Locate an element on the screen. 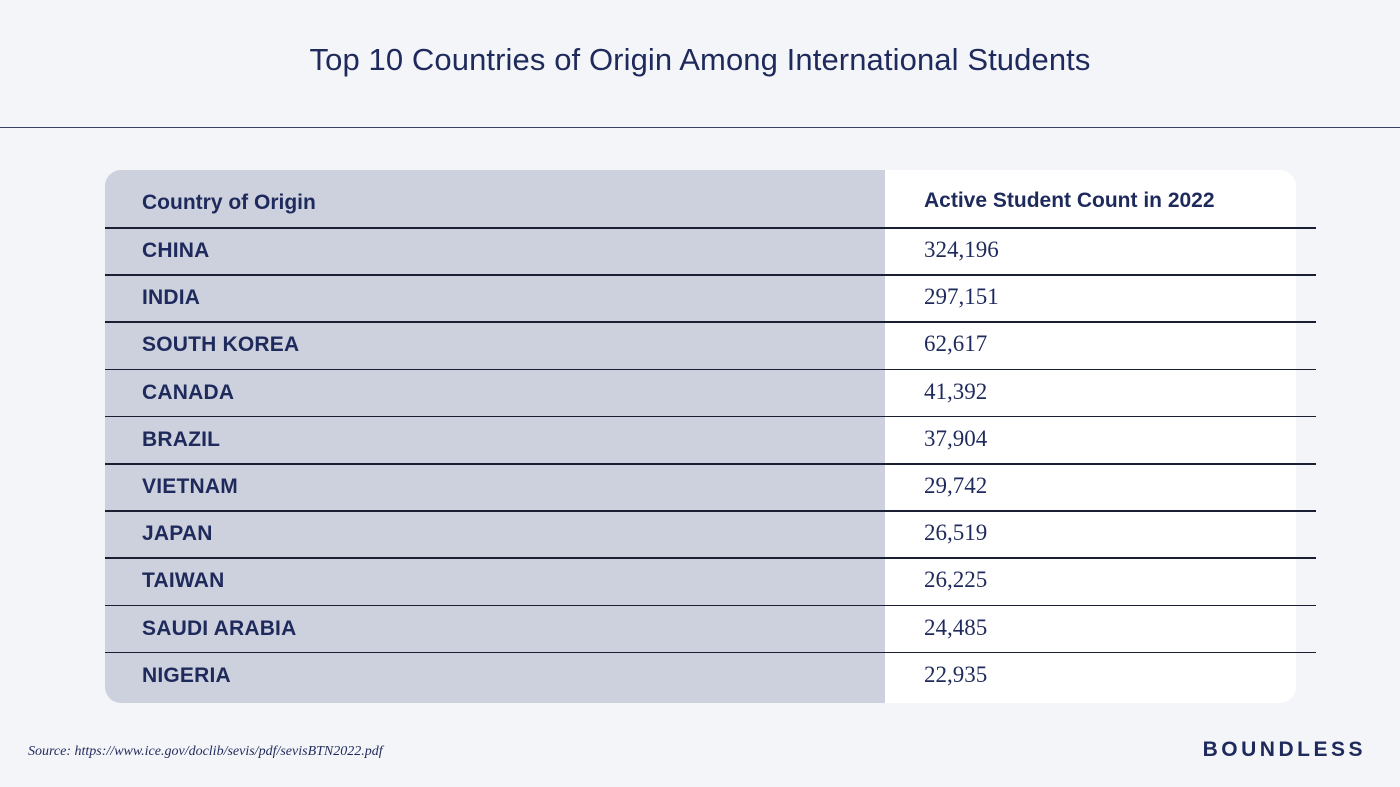 This screenshot has height=787, width=1400. table-cell-country: NIGERIA is located at coordinates (186, 675).